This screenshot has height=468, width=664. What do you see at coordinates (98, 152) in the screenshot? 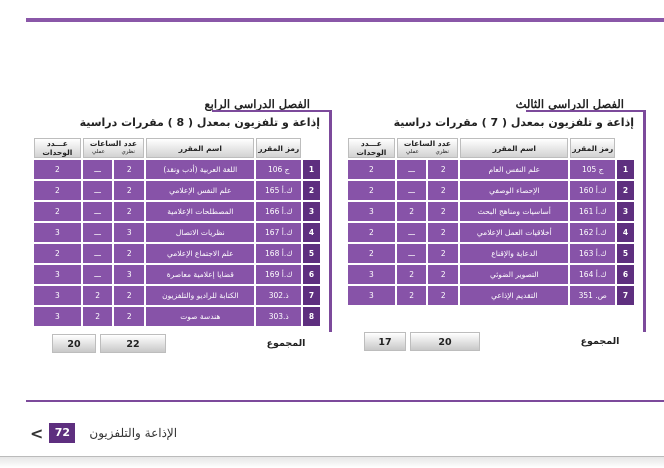
I see `header-practical: عملي` at bounding box center [98, 152].